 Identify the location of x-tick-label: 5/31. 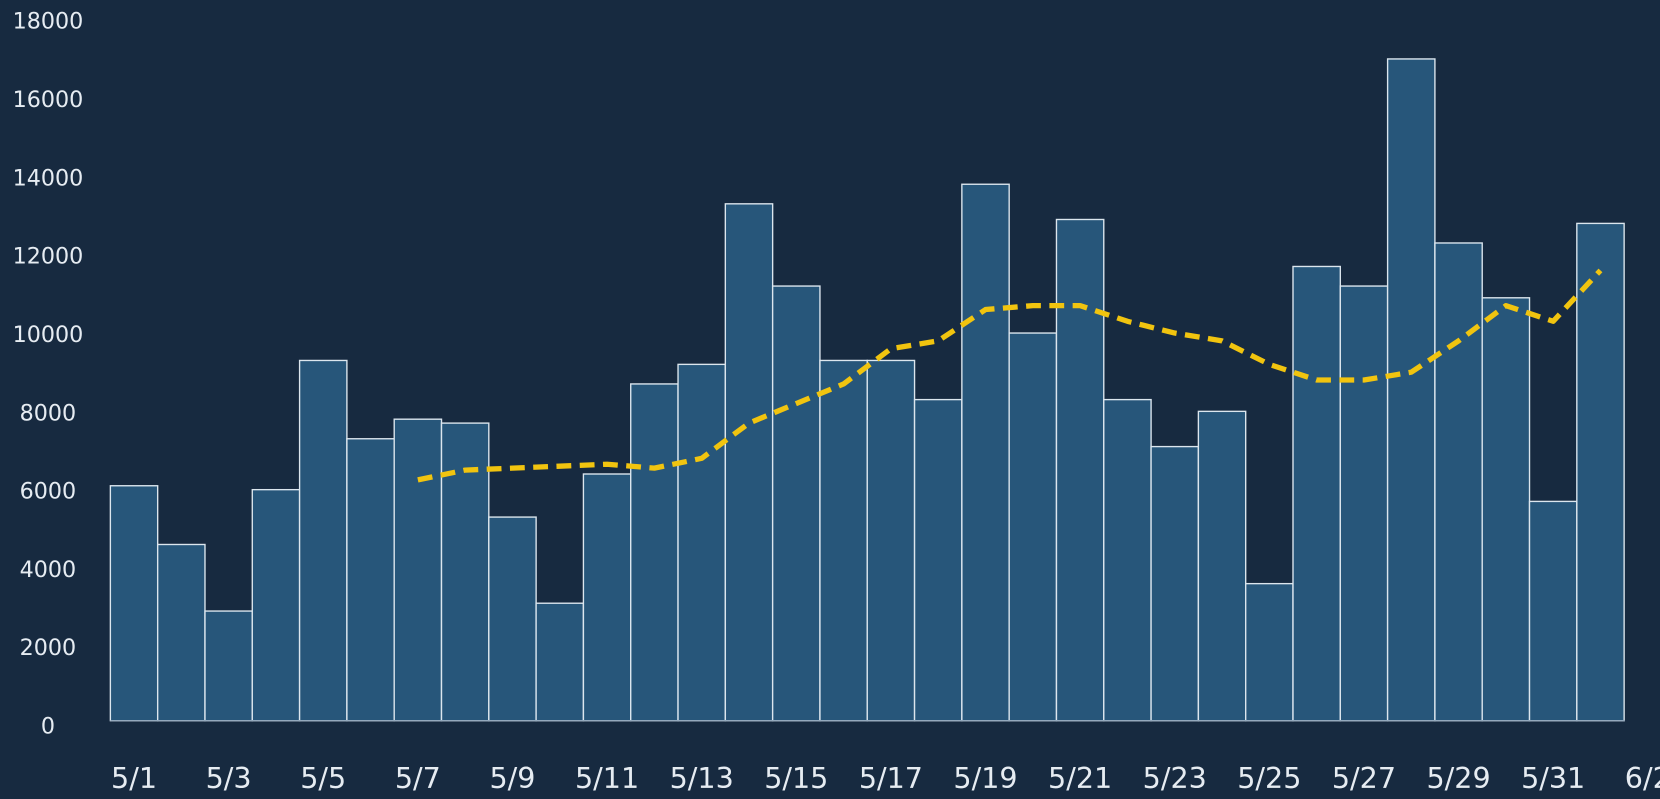
(1553, 778).